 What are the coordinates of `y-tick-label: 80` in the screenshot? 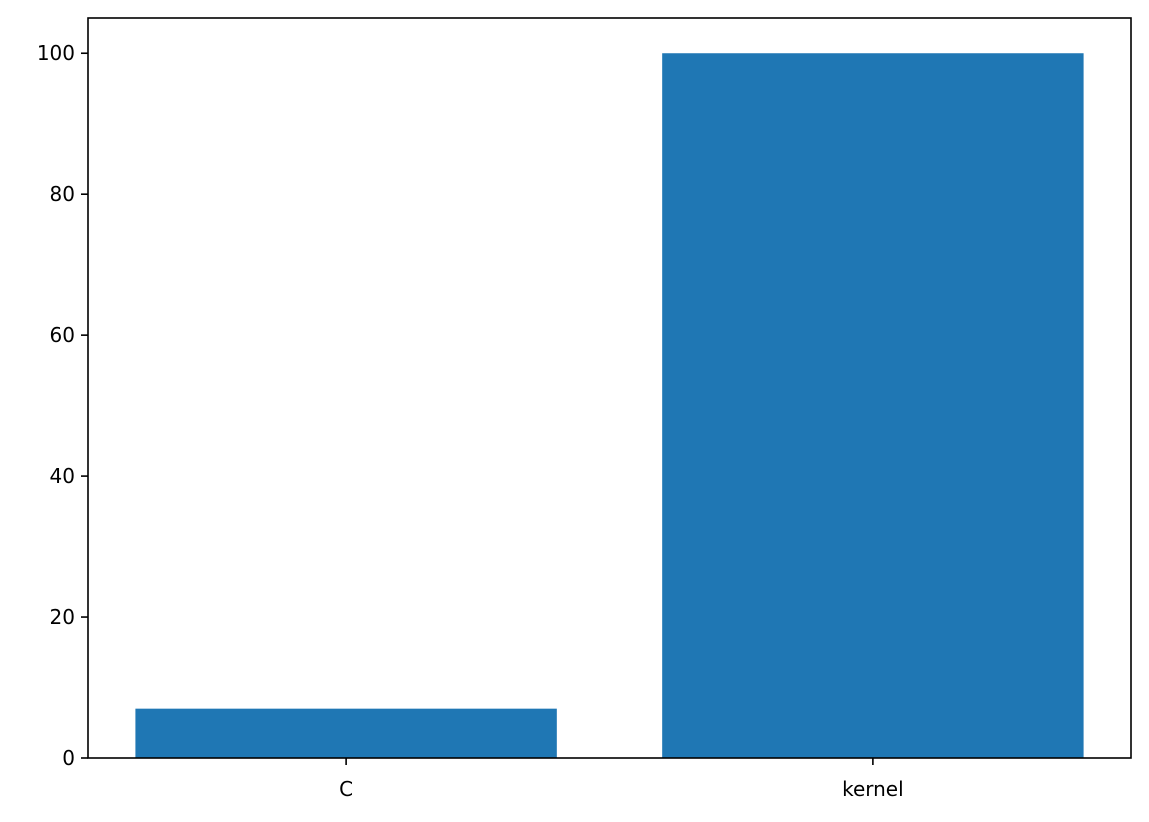 It's located at (62, 194).